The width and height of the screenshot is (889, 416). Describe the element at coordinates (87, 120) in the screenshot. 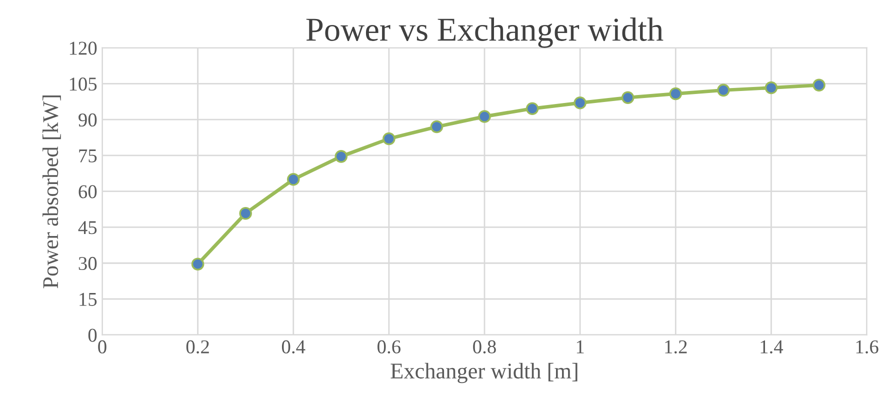

I see `y-tick-label: 90` at that location.